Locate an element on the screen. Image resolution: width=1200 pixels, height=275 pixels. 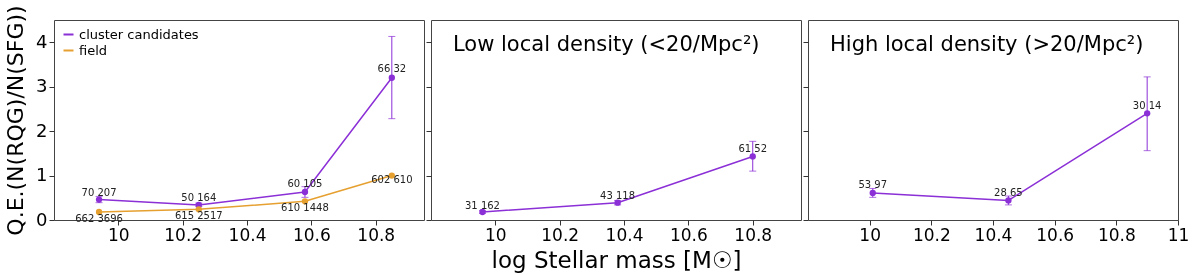
annotation: 43 118 is located at coordinates (618, 196).